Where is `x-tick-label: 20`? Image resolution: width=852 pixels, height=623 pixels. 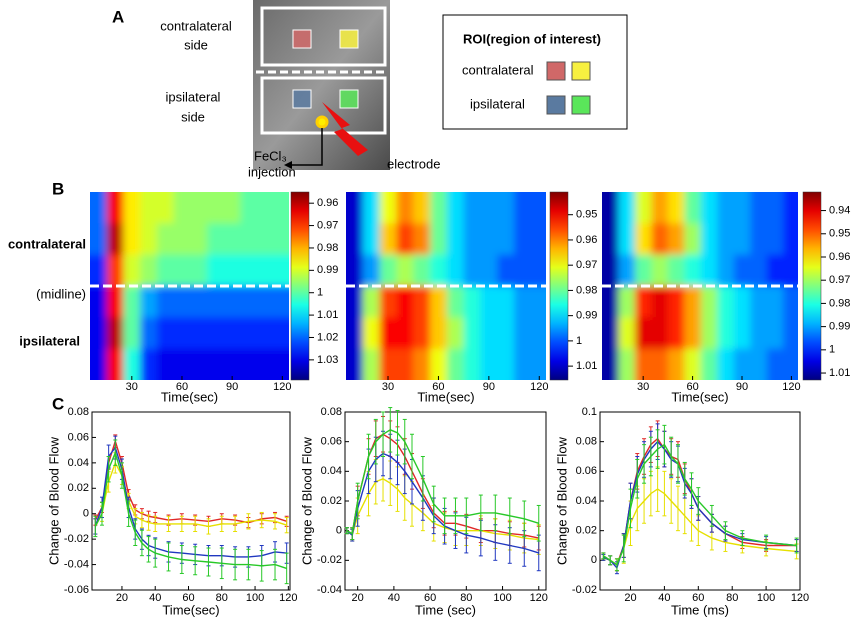 x-tick-label: 20 is located at coordinates (122, 598).